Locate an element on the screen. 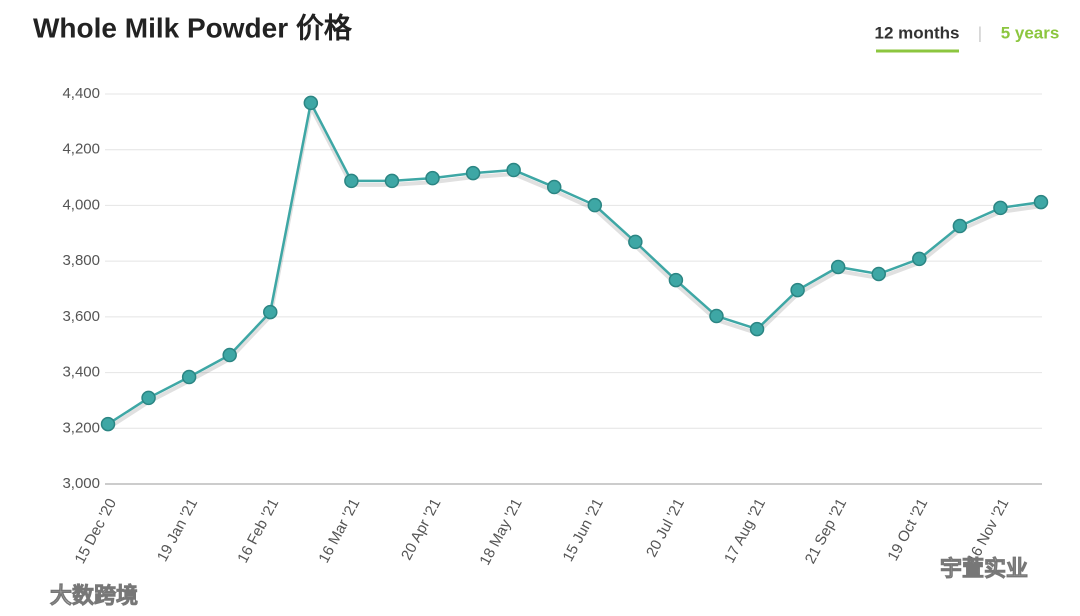 This screenshot has width=1080, height=616. y-tick-label: 3,600 is located at coordinates (81, 316).